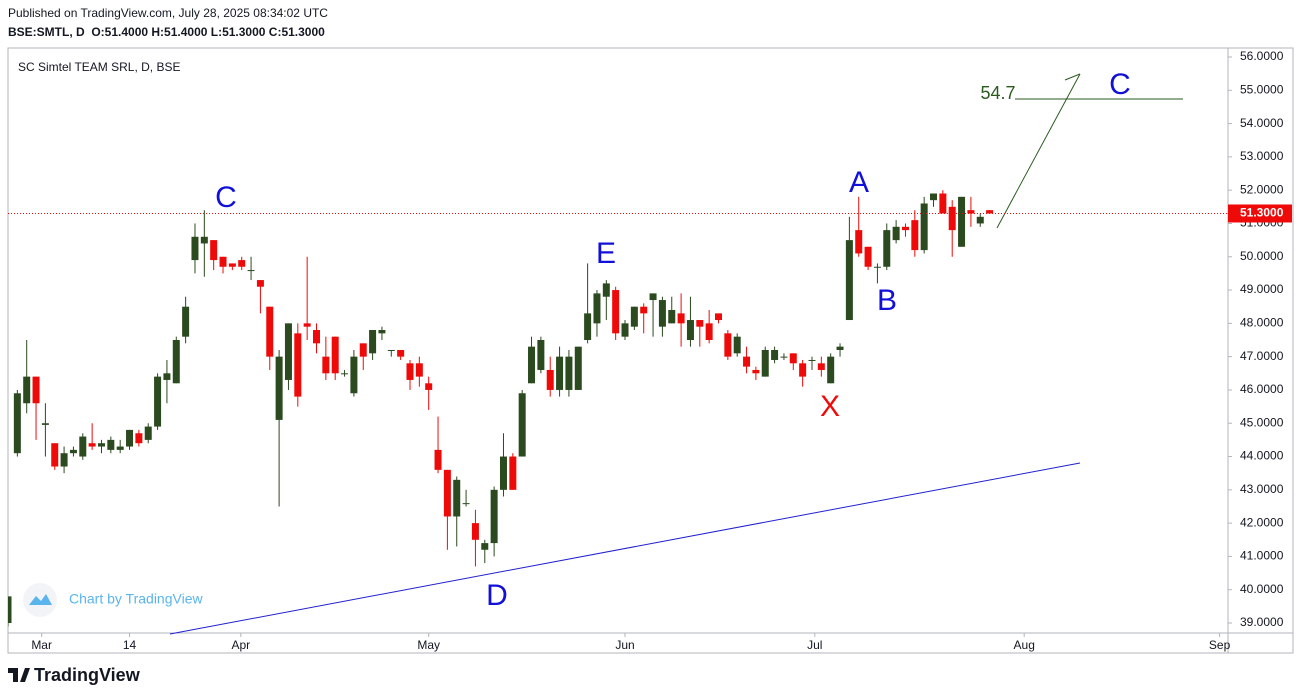  I want to click on y-tick-label: 47.0000, so click(1262, 356).